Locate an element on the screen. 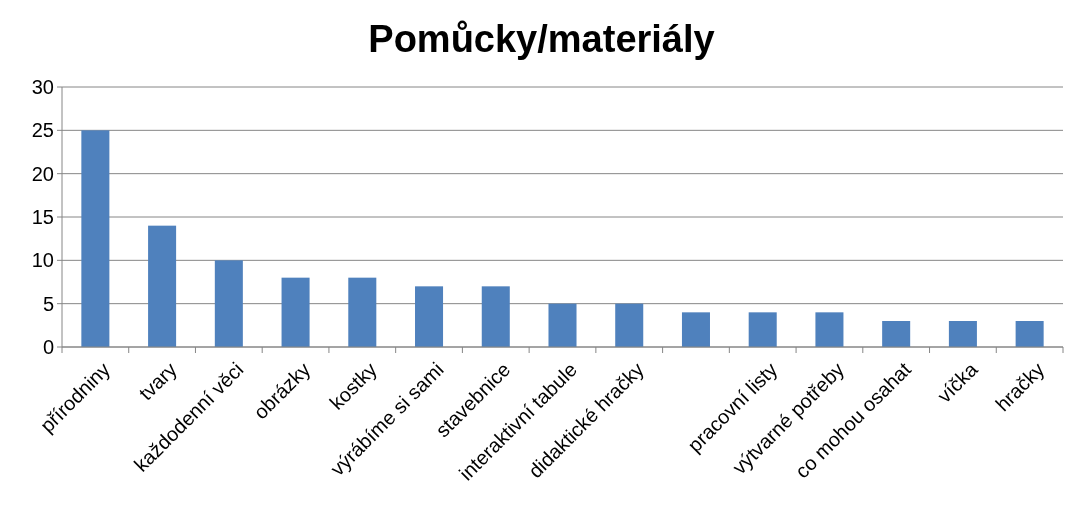 The height and width of the screenshot is (512, 1083). y-tick-label: 15 is located at coordinates (42, 217).